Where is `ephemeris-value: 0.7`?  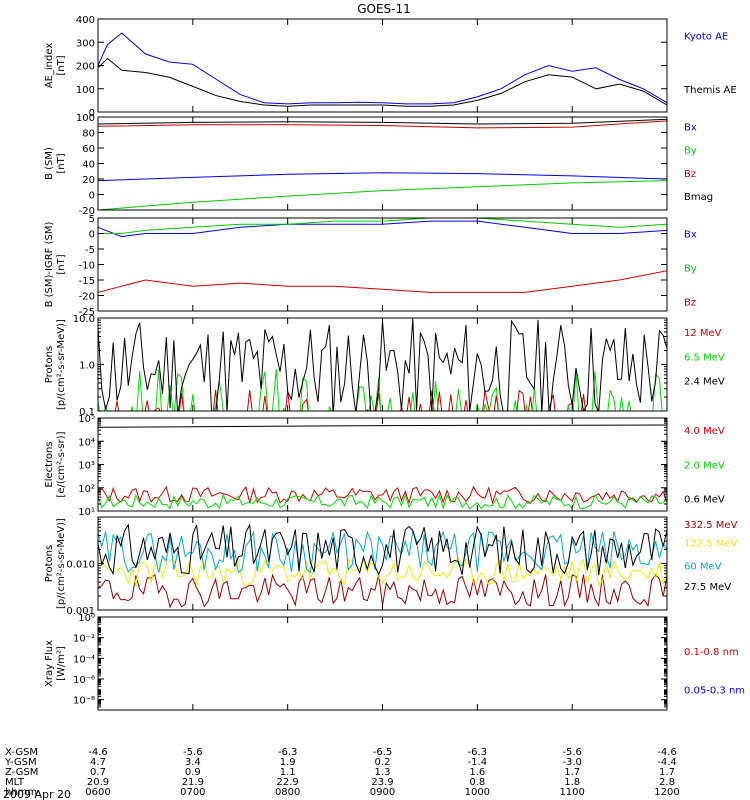 ephemeris-value: 0.7 is located at coordinates (98, 772).